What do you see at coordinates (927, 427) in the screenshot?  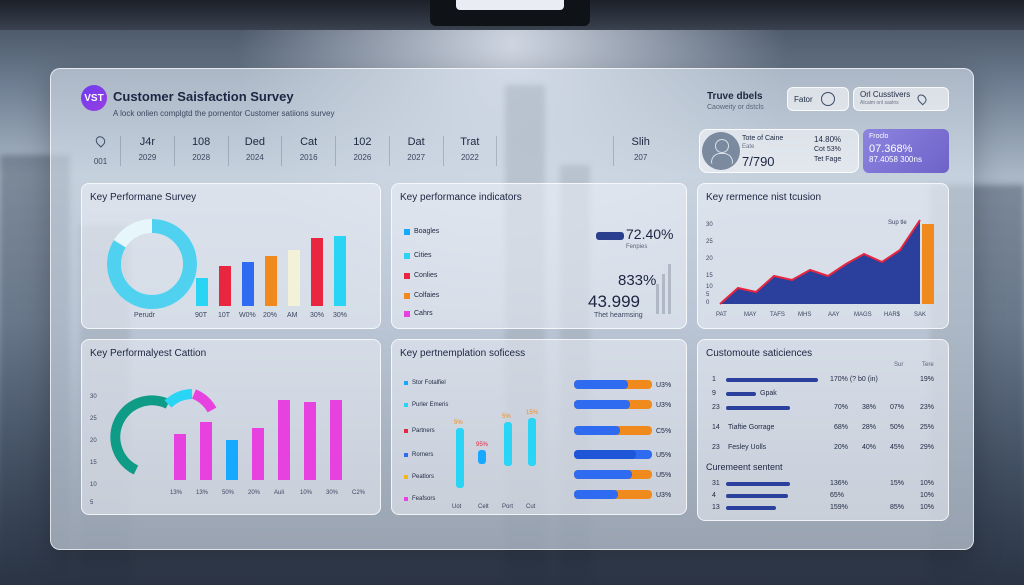 I see `row-cell: 25%` at bounding box center [927, 427].